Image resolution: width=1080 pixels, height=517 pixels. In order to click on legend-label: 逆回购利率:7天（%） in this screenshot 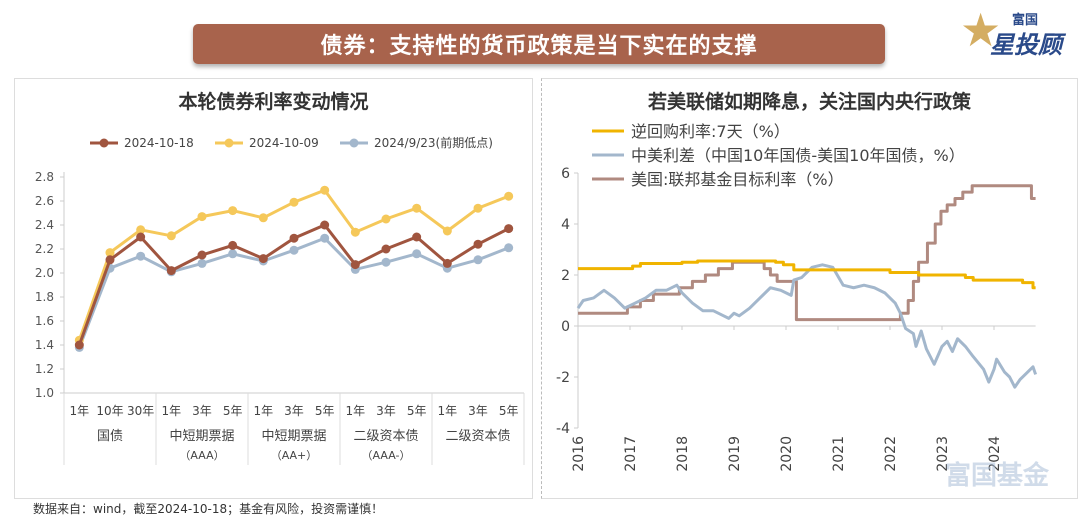, I will do `click(710, 131)`.